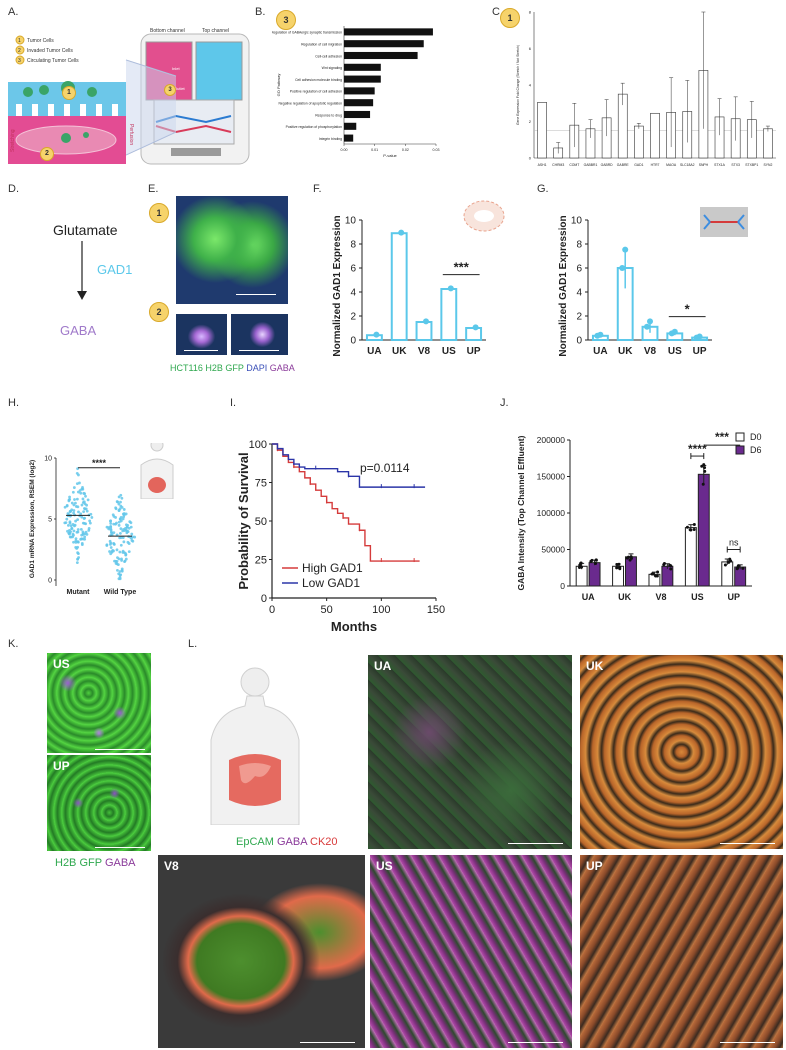 The height and width of the screenshot is (1050, 786). Describe the element at coordinates (681, 752) in the screenshot. I see `tissue-tile-uk: UK` at that location.